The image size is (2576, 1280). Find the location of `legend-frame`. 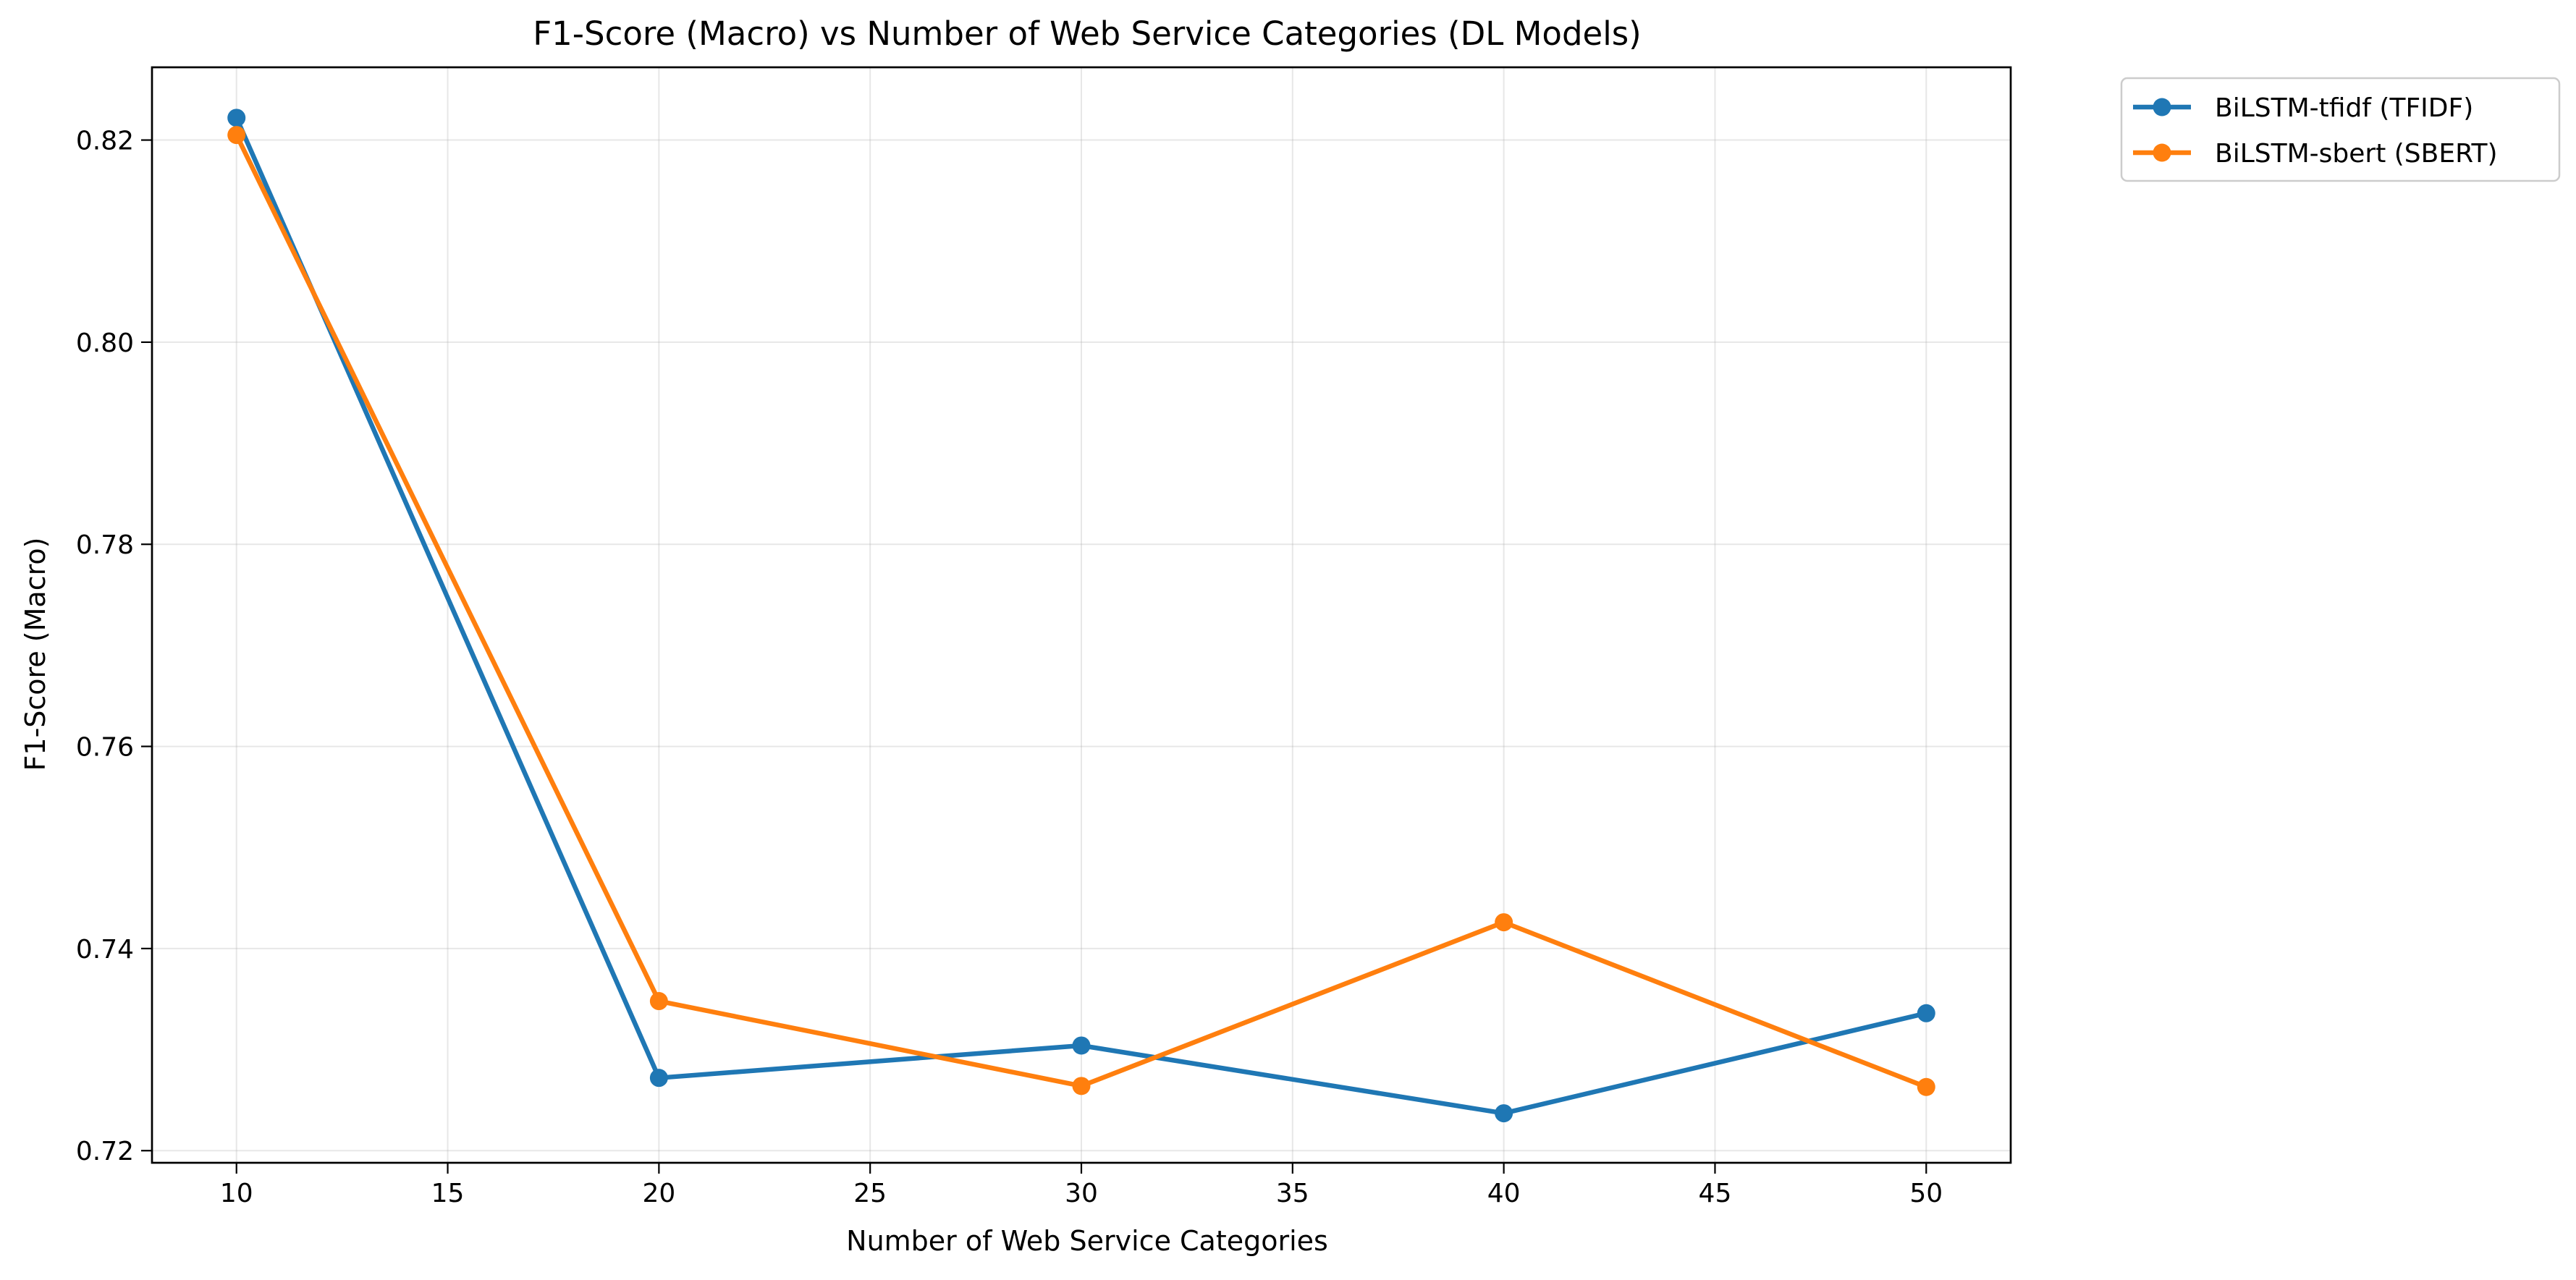

legend-frame is located at coordinates (2340, 129).